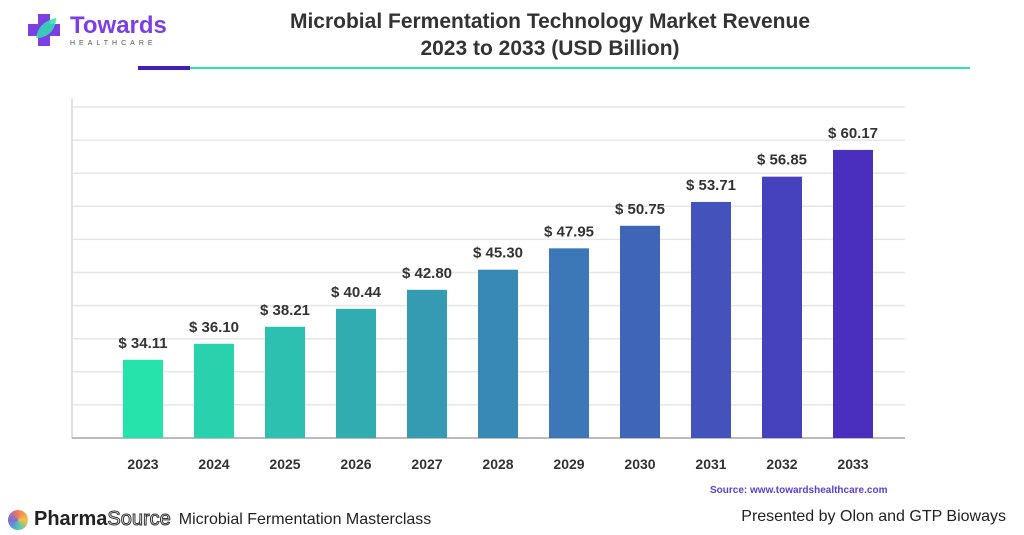 Image resolution: width=1024 pixels, height=535 pixels. What do you see at coordinates (285, 310) in the screenshot?
I see `data-label: $ 38.21` at bounding box center [285, 310].